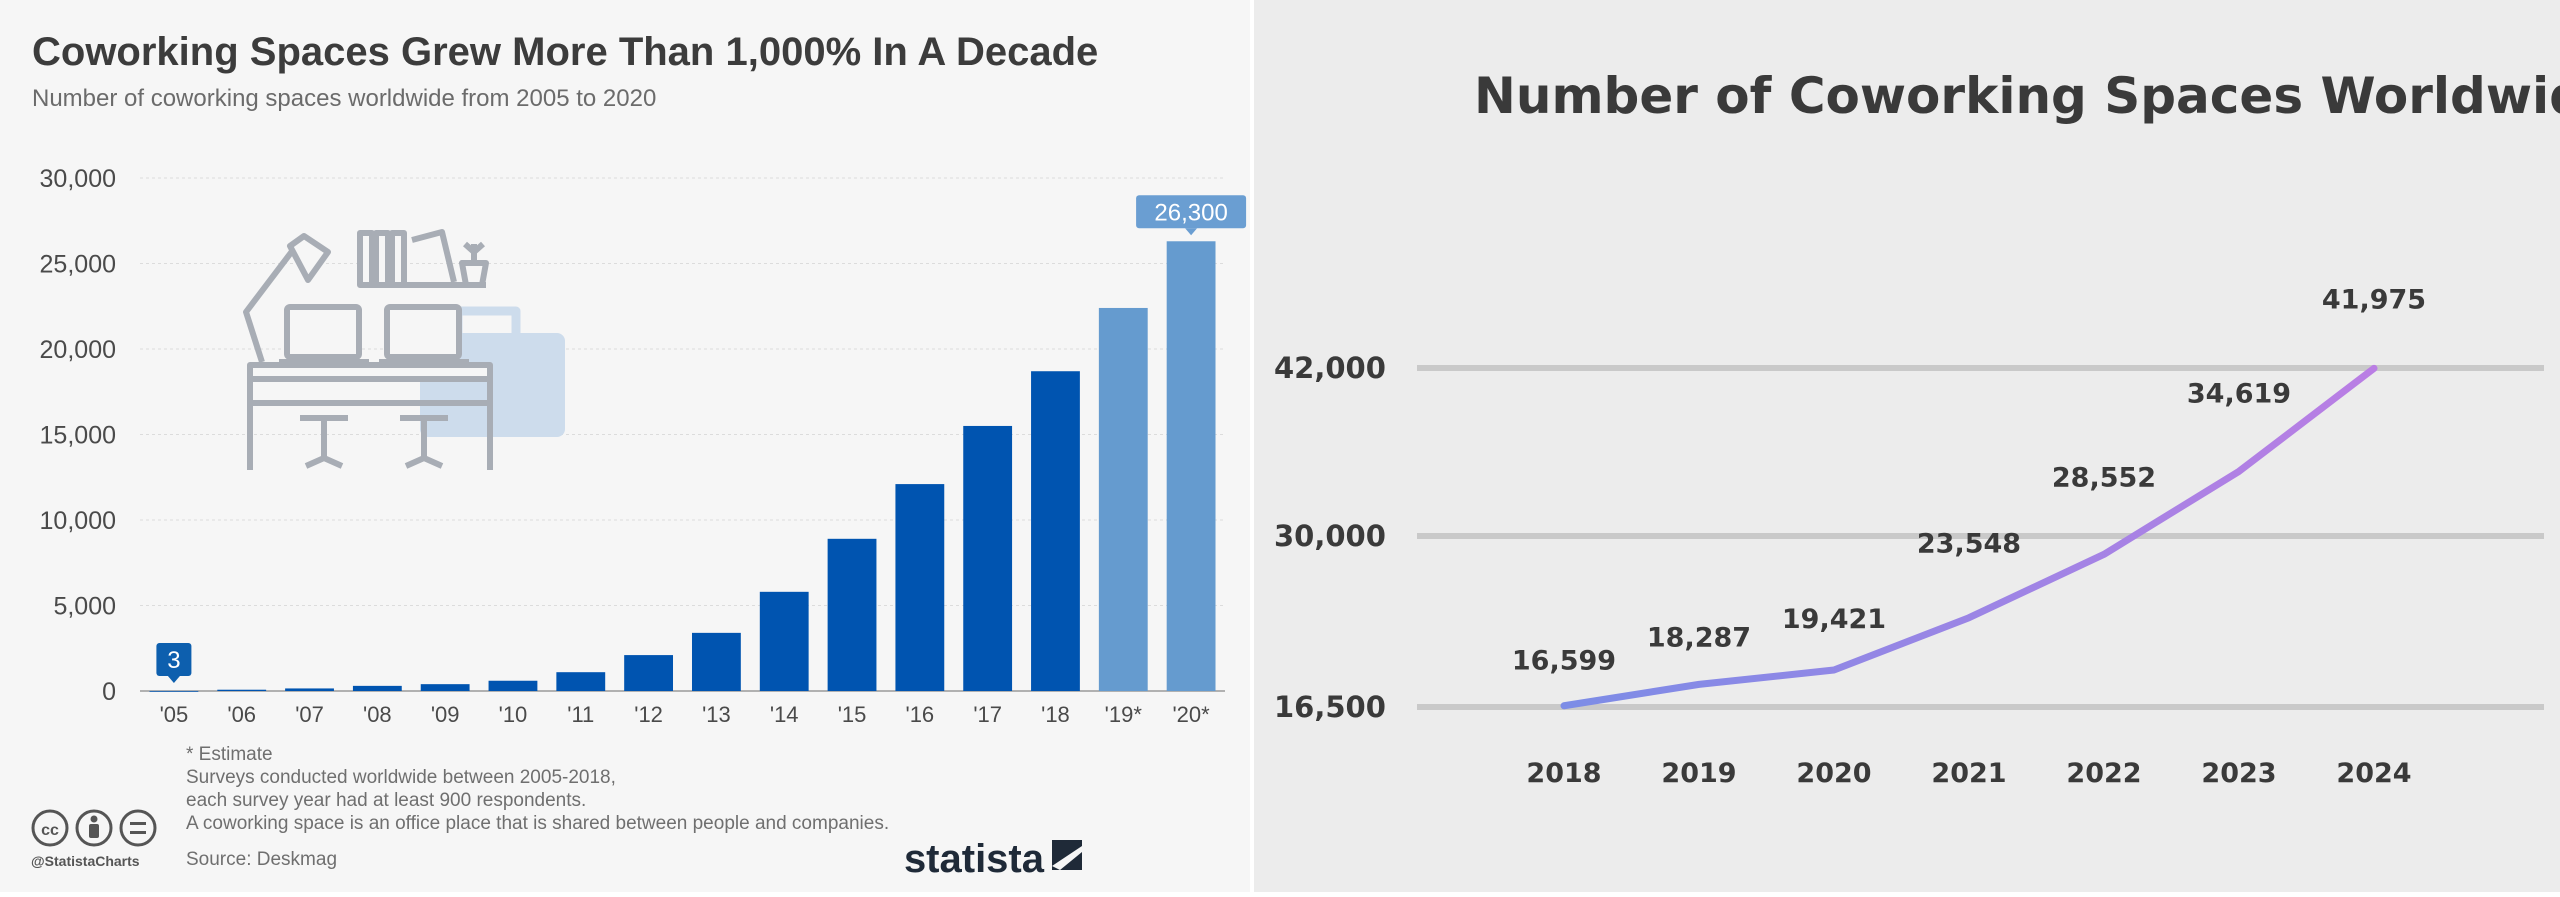  I want to click on callout-label: 3, so click(174, 663).